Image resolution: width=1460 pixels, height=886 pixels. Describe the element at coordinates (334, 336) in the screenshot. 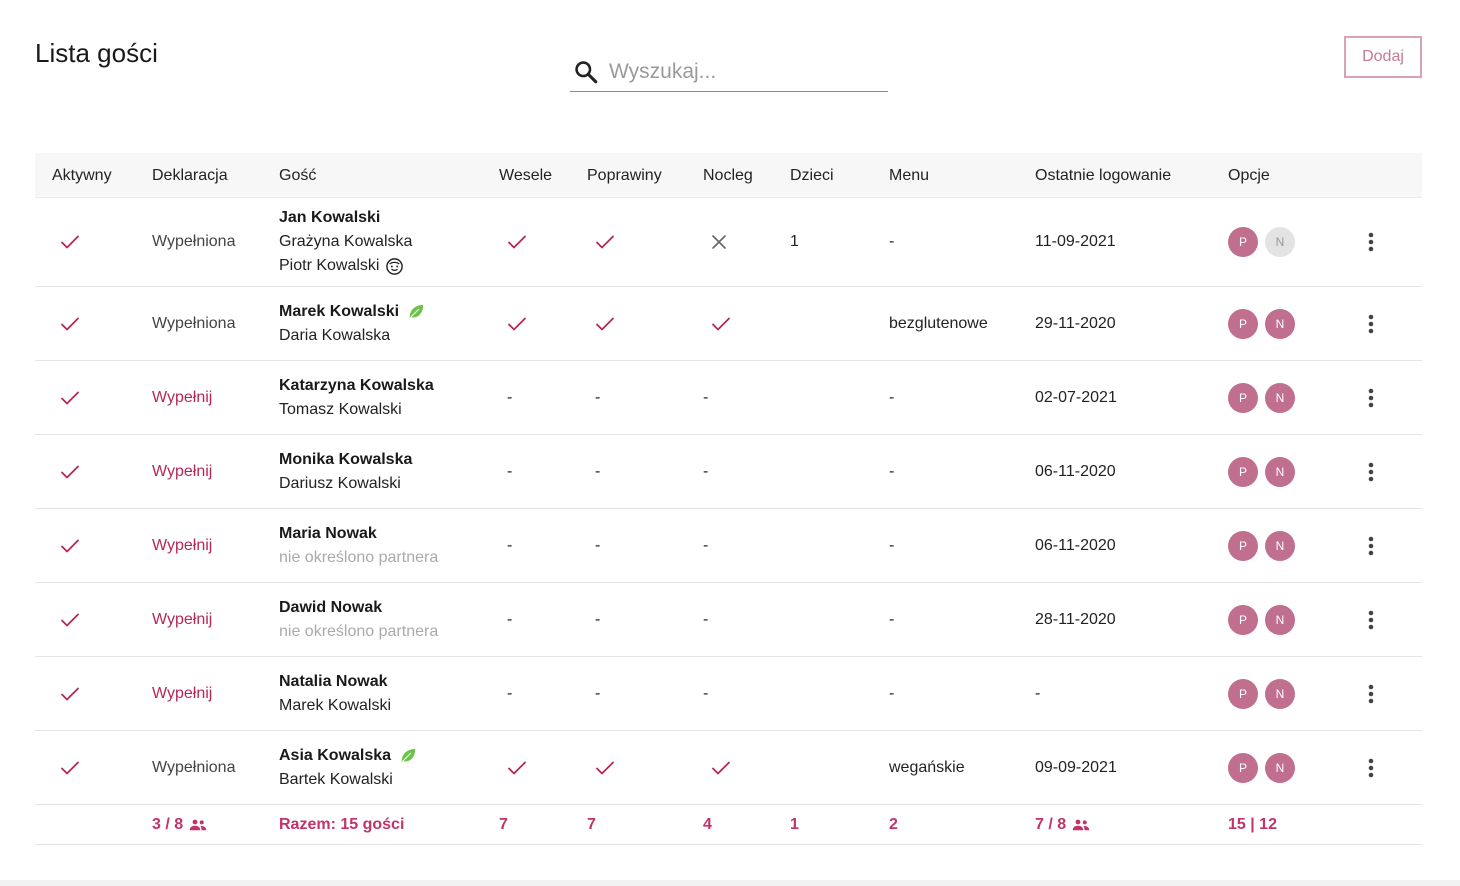

I see `guest-name-line: Daria Kowalska` at that location.